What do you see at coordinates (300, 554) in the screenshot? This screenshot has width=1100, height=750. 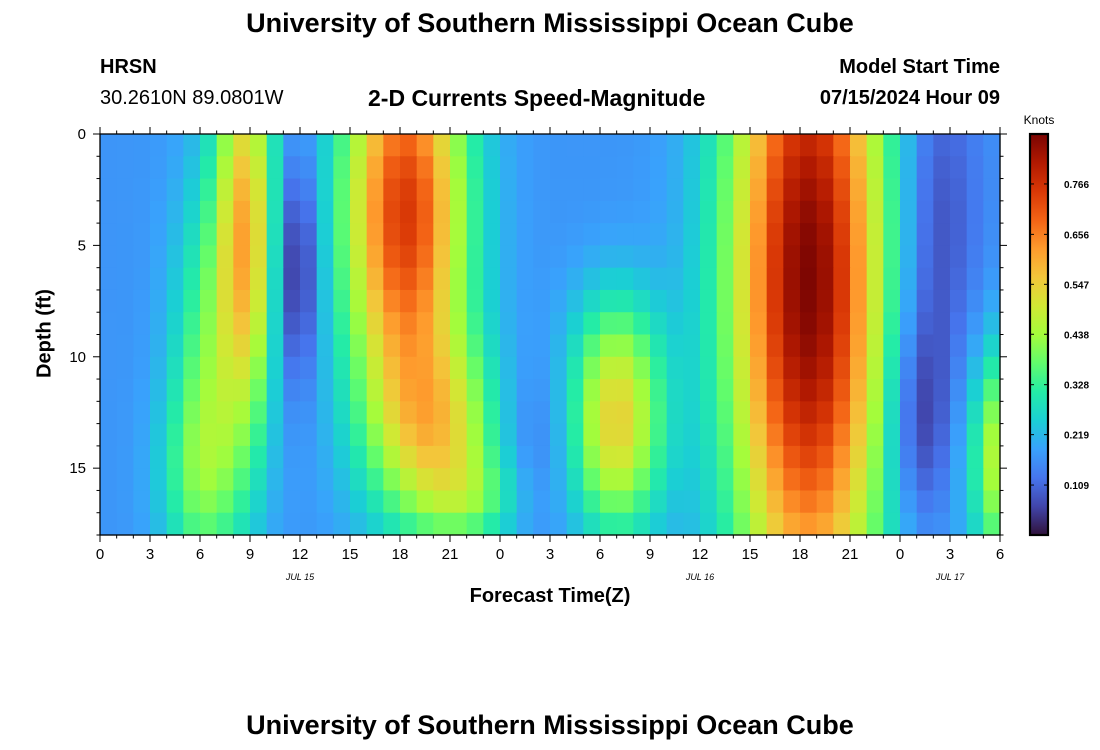 I see `x-tick-label: 12` at bounding box center [300, 554].